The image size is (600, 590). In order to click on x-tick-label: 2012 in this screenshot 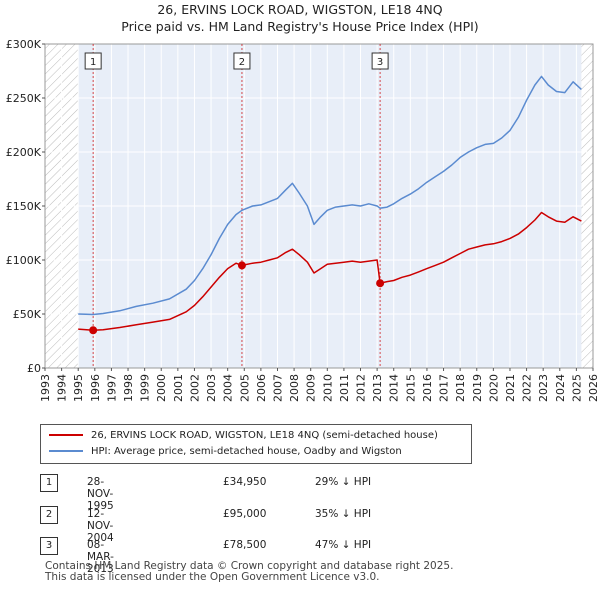, I will do `click(361, 388)`.